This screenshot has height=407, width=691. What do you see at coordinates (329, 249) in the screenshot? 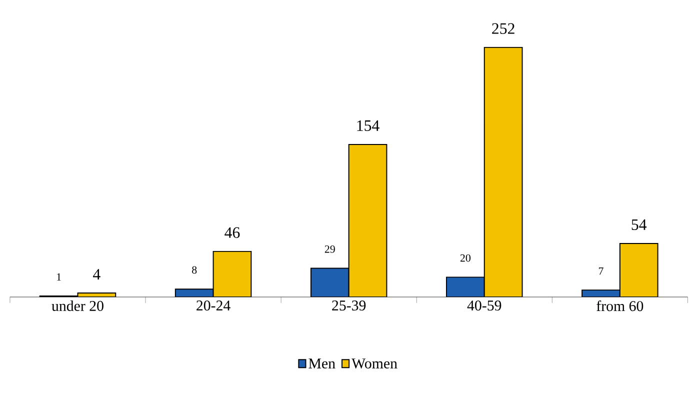
I see `data-label: 29` at bounding box center [329, 249].